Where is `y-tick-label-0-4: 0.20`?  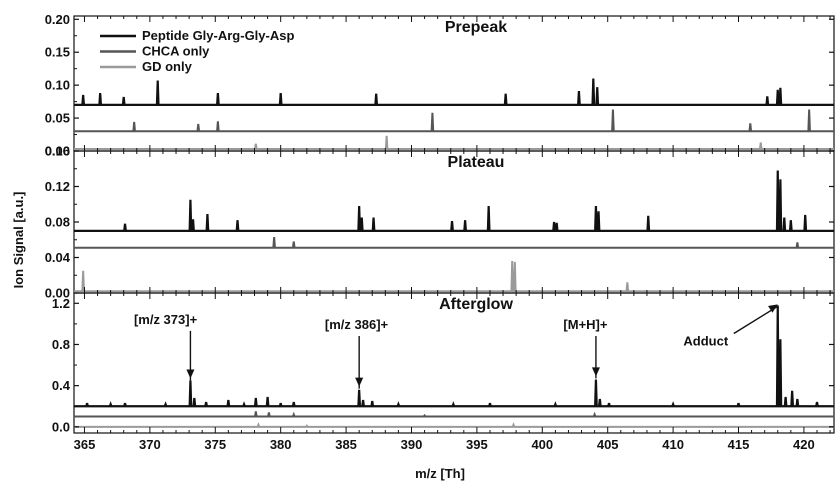
y-tick-label-0-4: 0.20 is located at coordinates (57, 19).